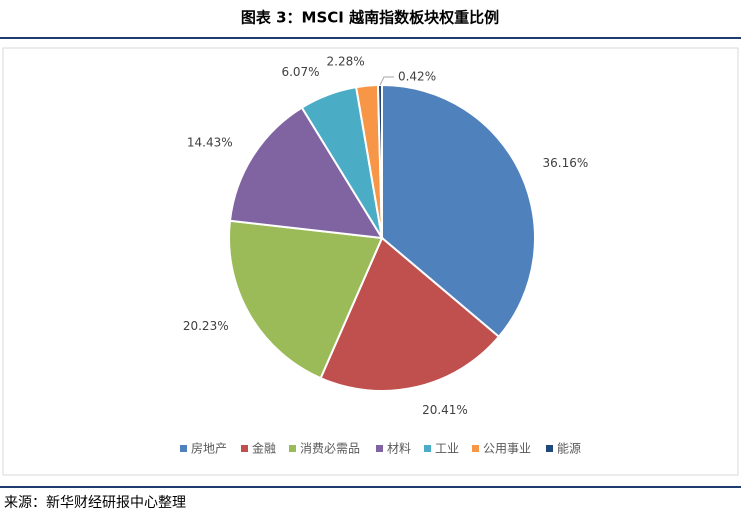 The image size is (741, 523). Describe the element at coordinates (300, 72) in the screenshot. I see `data-label: 6.07%` at that location.